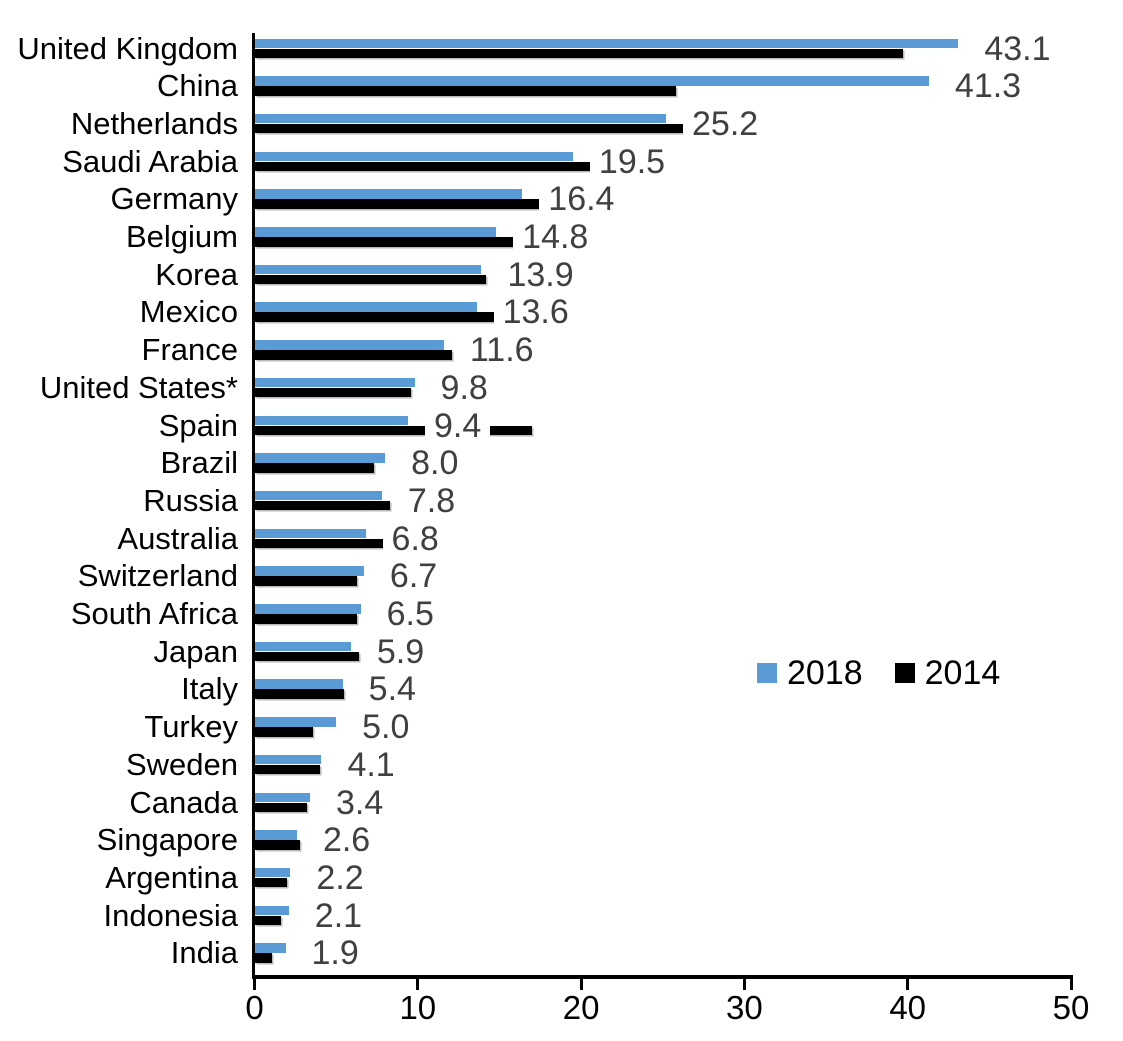  What do you see at coordinates (418, 1007) in the screenshot?
I see `x-axis-tick-label: 10` at bounding box center [418, 1007].